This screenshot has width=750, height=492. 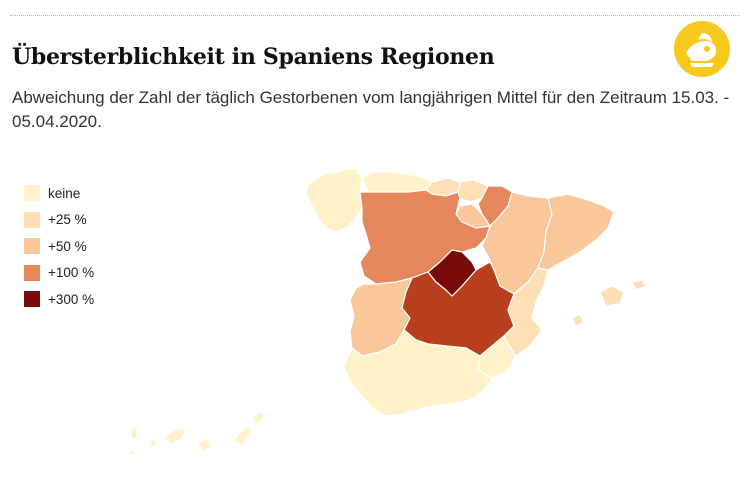 I want to click on region-canarias-la-palma, so click(x=134, y=433).